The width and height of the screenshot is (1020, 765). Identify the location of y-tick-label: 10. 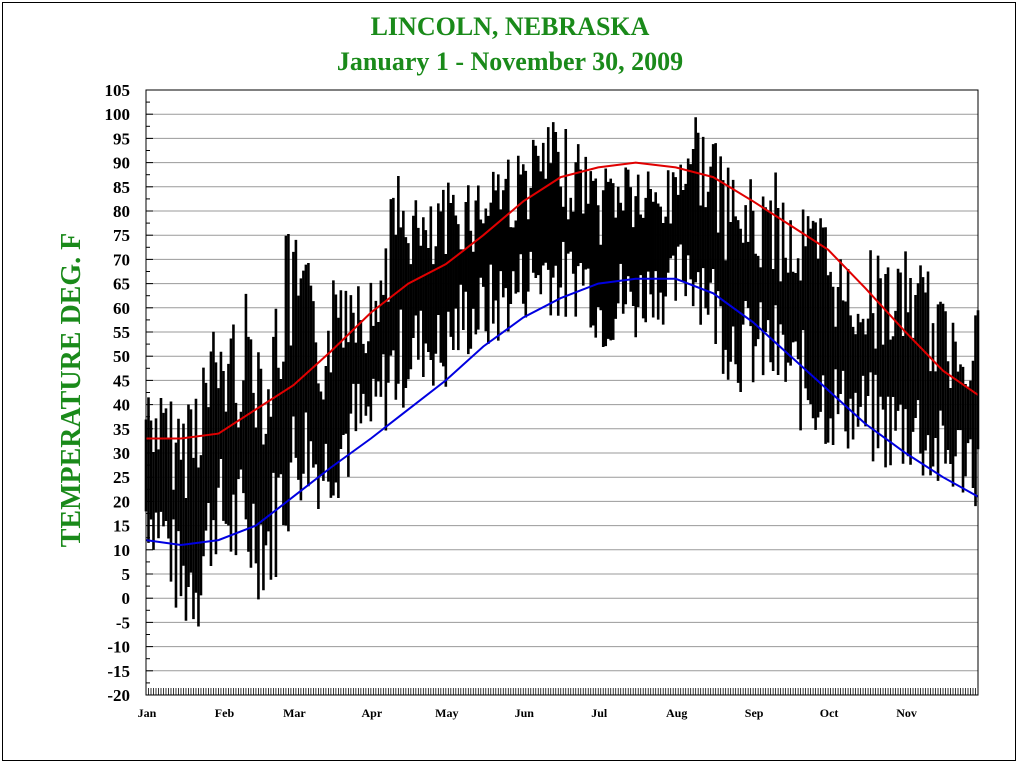
(121, 550).